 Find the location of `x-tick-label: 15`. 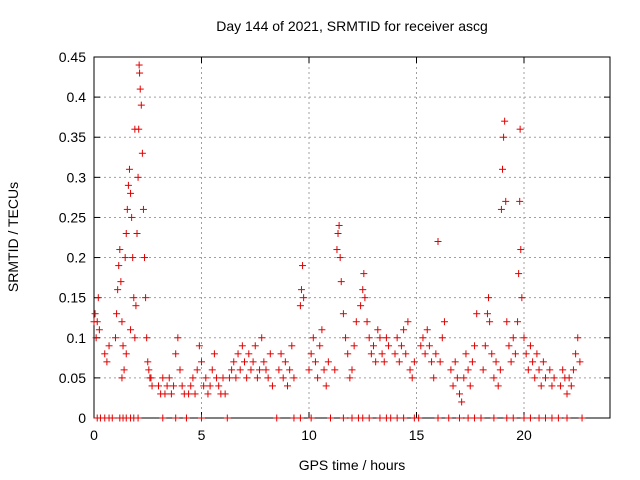

x-tick-label: 15 is located at coordinates (417, 435).